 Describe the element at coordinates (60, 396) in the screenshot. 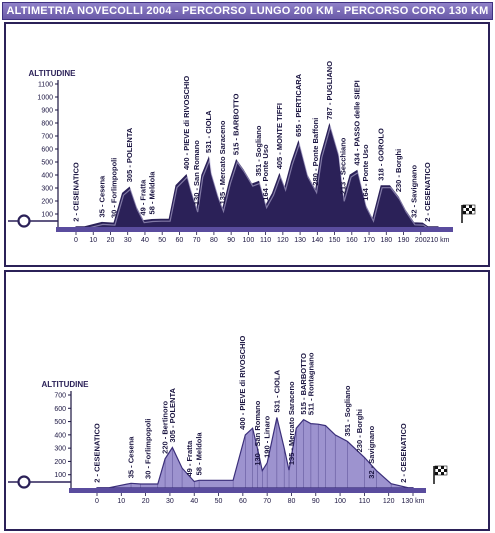

I see `y-tick-label: 700` at that location.